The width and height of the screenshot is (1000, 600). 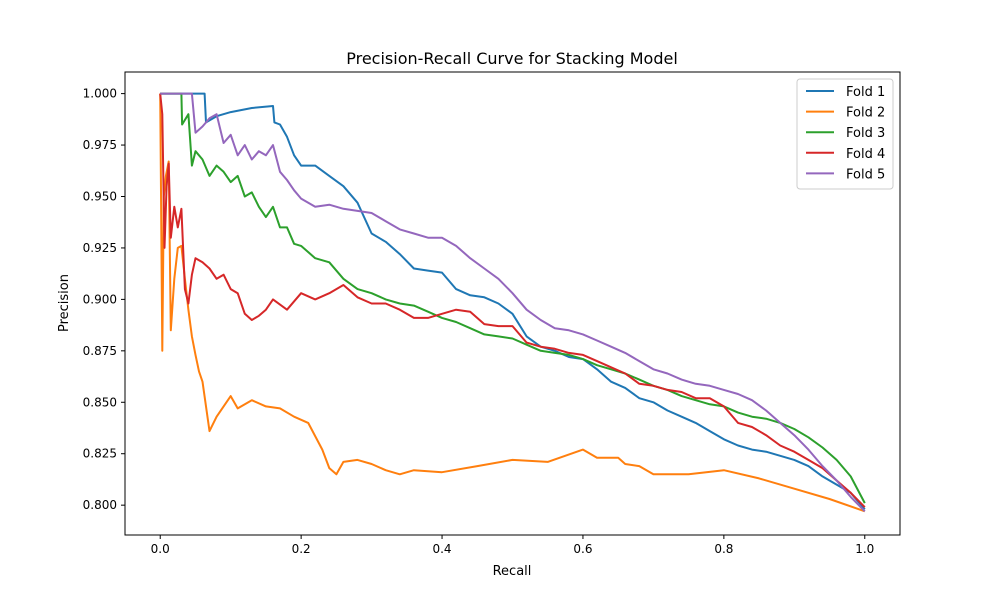 What do you see at coordinates (100, 505) in the screenshot?
I see `y-tick-label: 0.800` at bounding box center [100, 505].